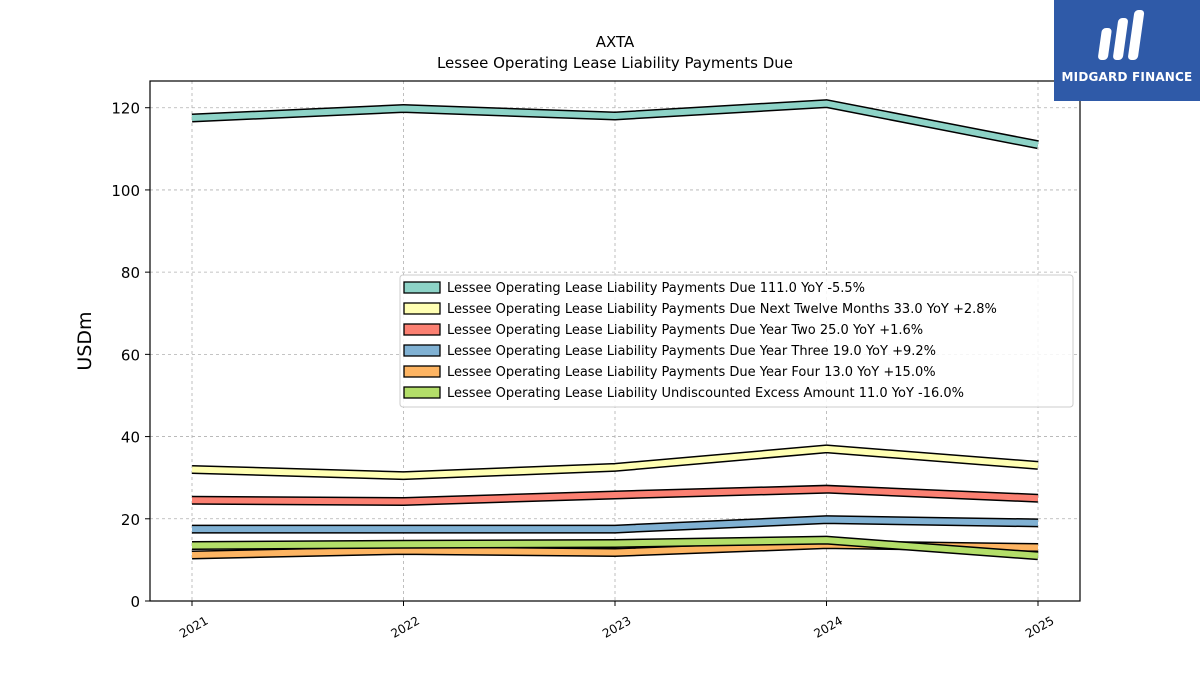  Describe the element at coordinates (130, 273) in the screenshot. I see `y-tick-label: 80` at that location.